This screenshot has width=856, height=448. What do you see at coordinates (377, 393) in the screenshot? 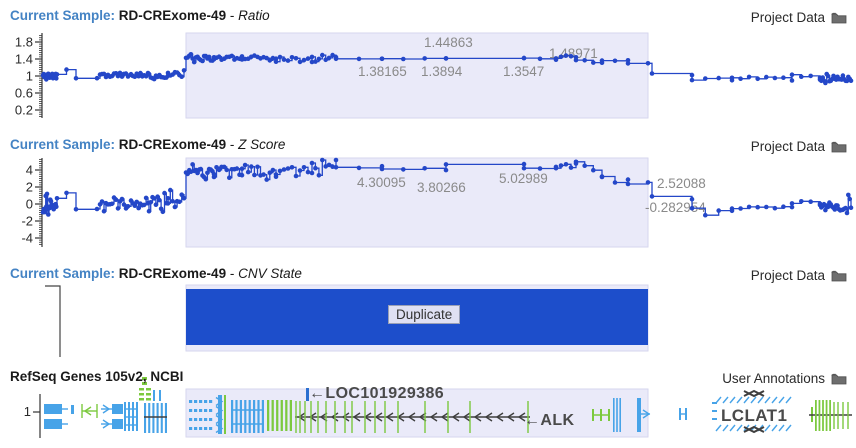
I see `gene-label-loc101929386: ←LOC101929386` at bounding box center [377, 393].